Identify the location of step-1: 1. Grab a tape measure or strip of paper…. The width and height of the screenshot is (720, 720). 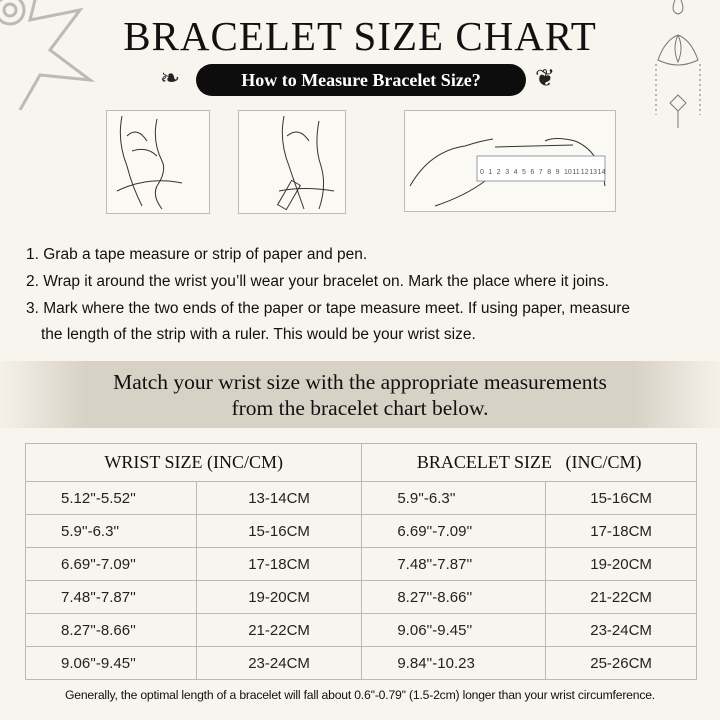
(197, 254).